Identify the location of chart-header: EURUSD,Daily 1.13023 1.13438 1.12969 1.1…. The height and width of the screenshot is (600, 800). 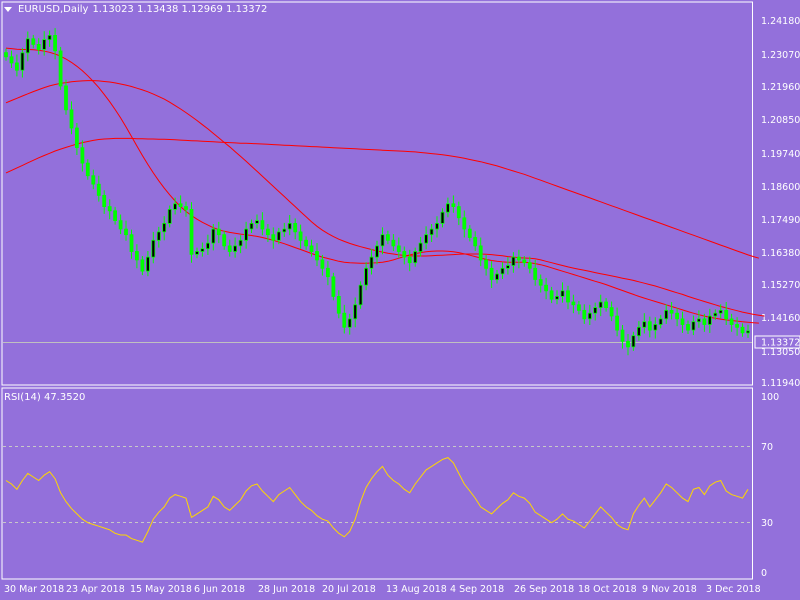
(135, 9).